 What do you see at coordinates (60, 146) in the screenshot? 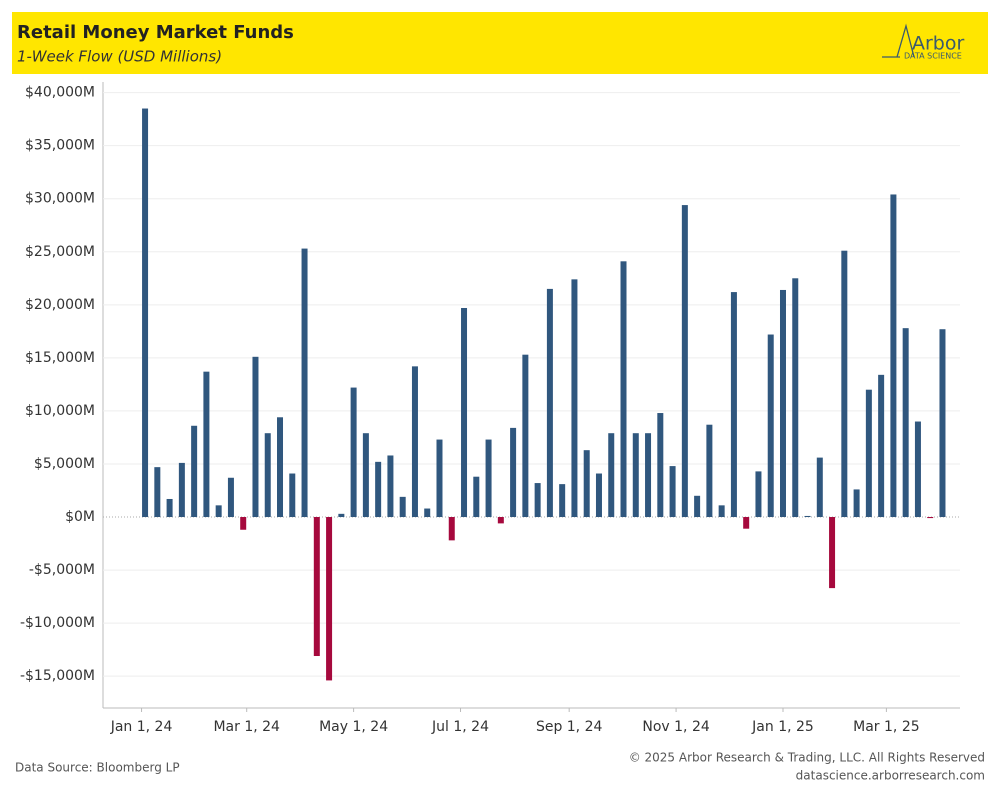
I see `y-tick-label: $35,000M` at bounding box center [60, 146].